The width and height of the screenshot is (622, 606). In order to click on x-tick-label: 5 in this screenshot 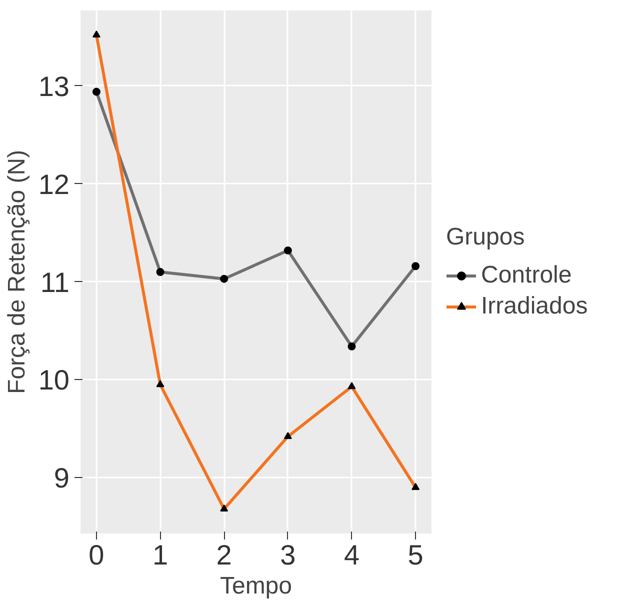, I will do `click(416, 555)`.